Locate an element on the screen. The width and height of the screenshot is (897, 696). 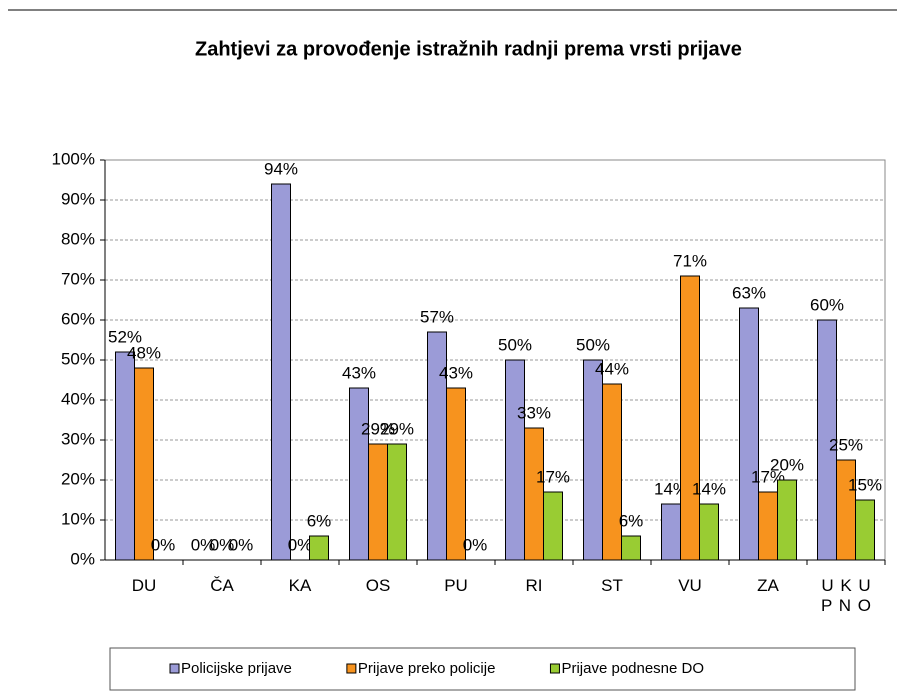
value-label: 15% is located at coordinates (865, 484).